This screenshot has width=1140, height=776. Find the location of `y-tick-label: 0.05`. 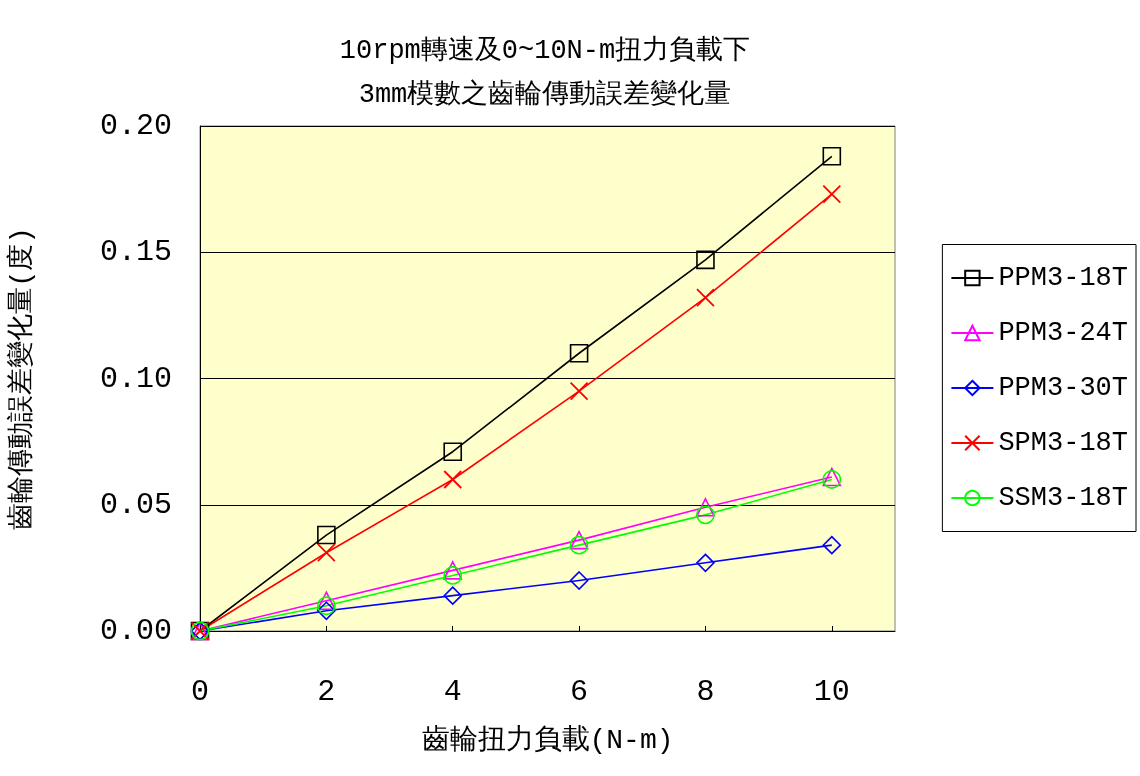

y-tick-label: 0.05 is located at coordinates (135, 504).